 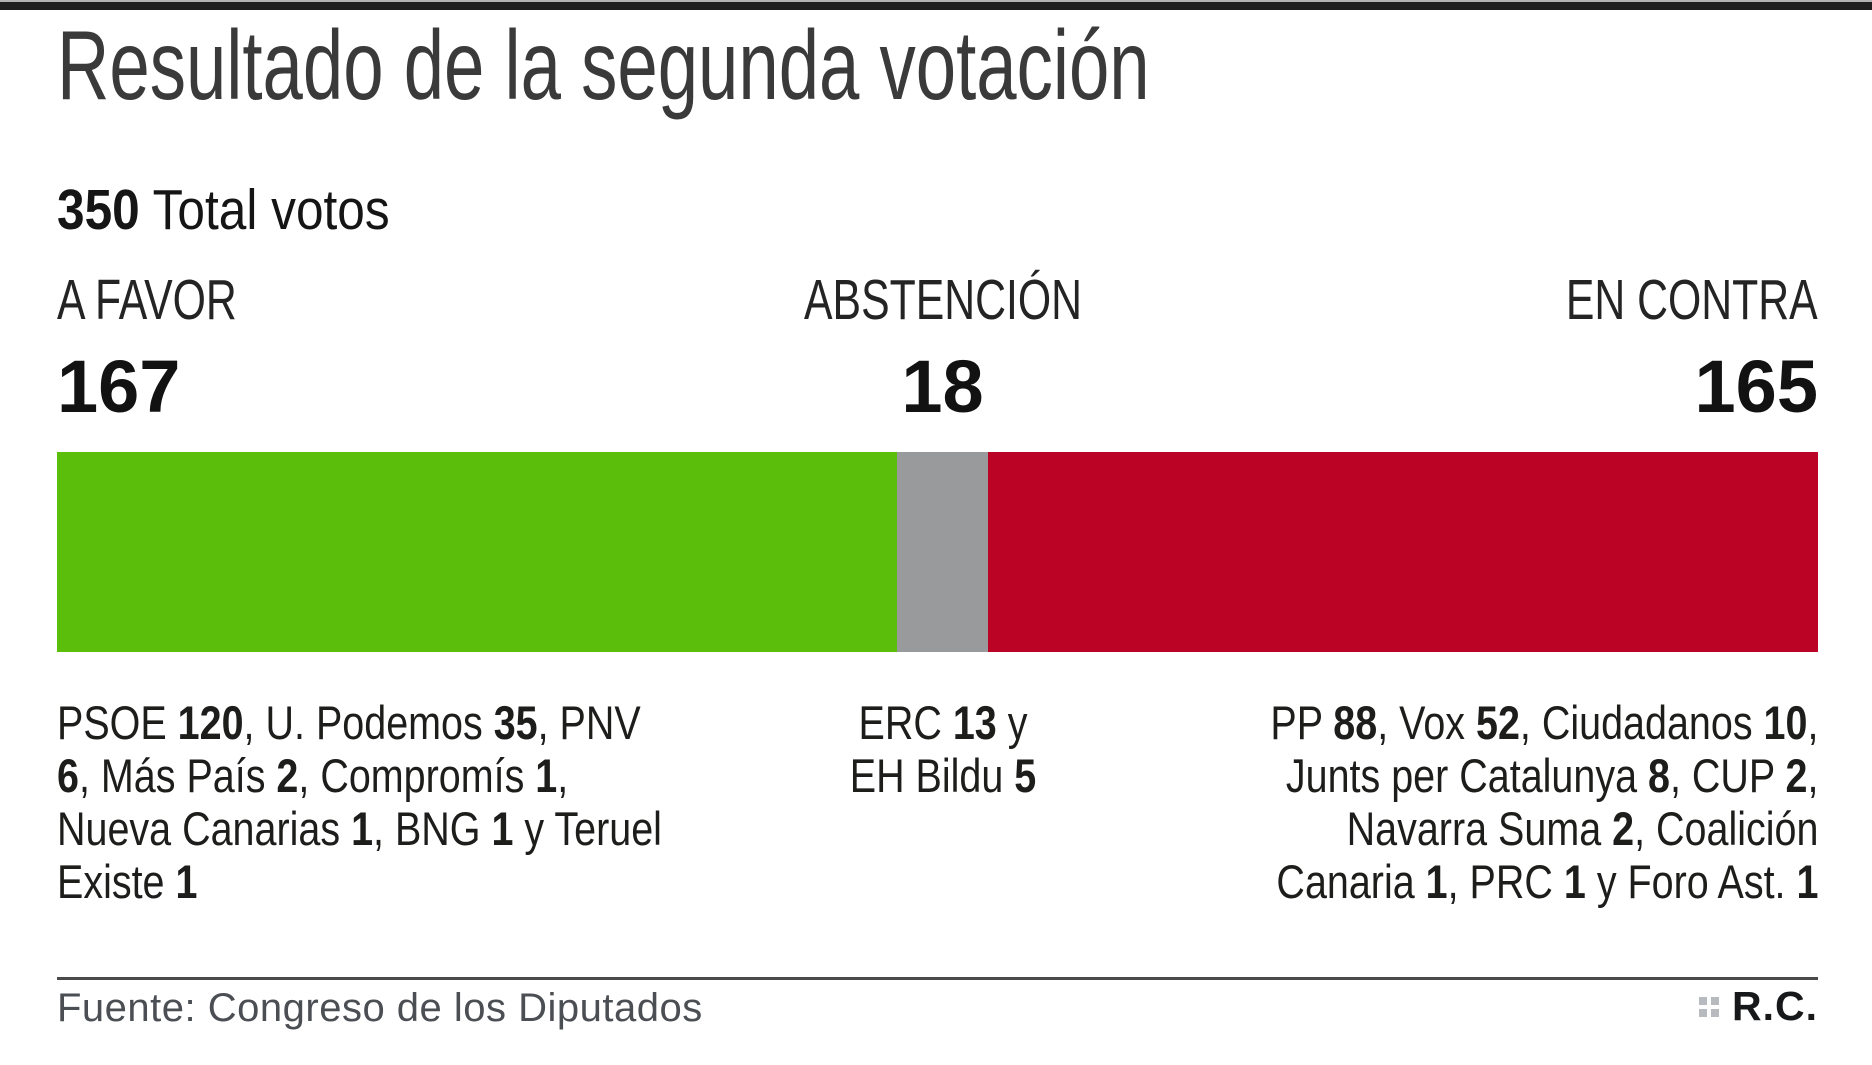 What do you see at coordinates (943, 722) in the screenshot?
I see `breakdown-line: ERC 13 y` at bounding box center [943, 722].